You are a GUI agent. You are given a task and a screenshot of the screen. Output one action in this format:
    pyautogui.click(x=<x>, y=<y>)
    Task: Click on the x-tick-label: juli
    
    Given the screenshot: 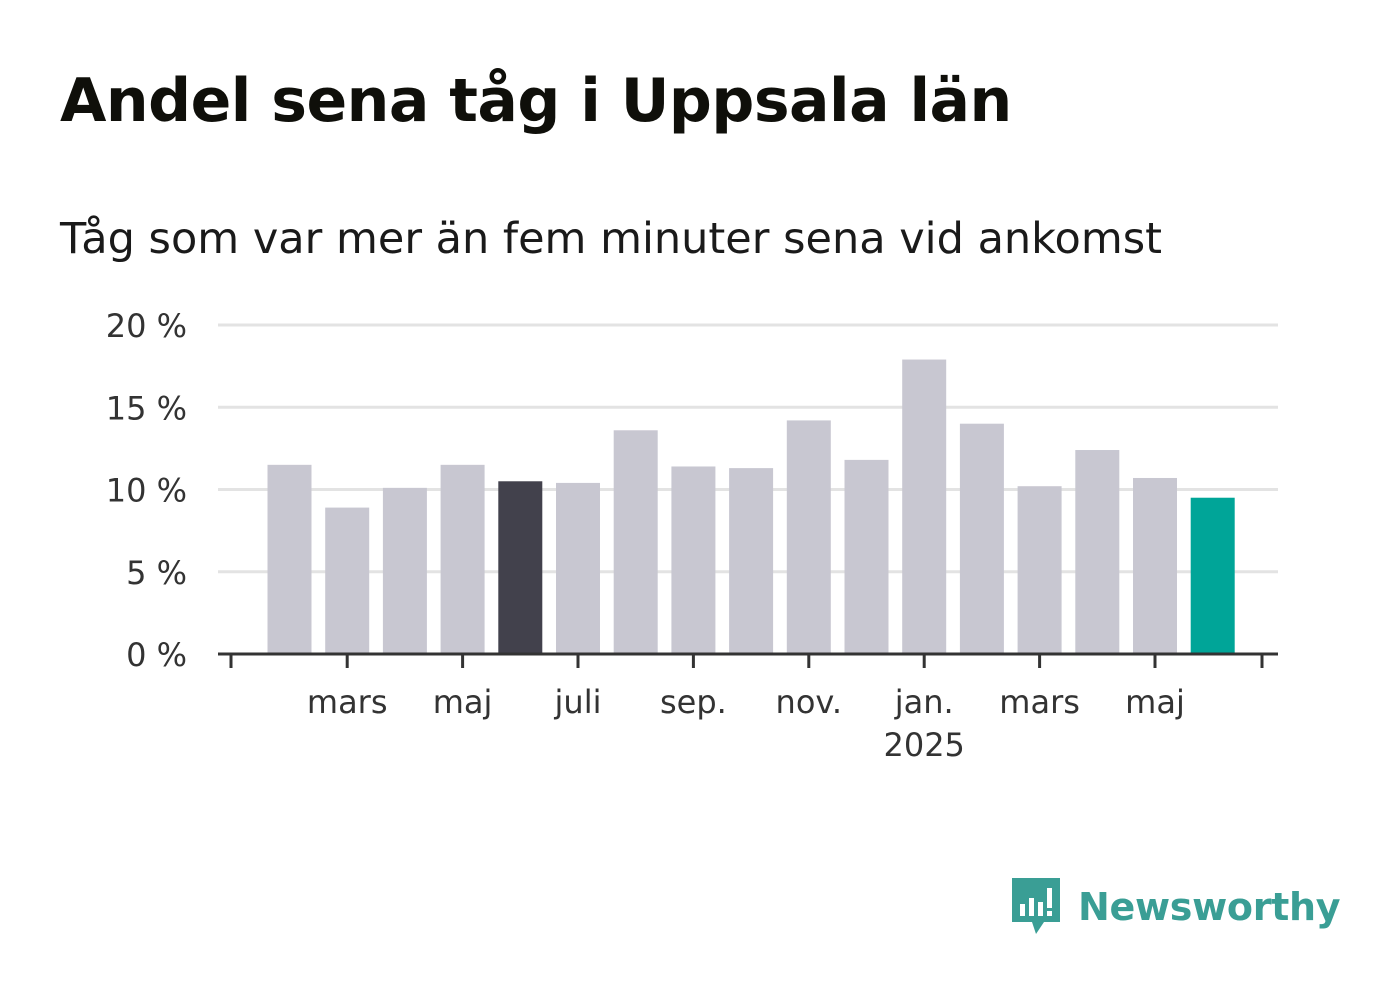 What is the action you would take?
    pyautogui.click(x=578, y=702)
    